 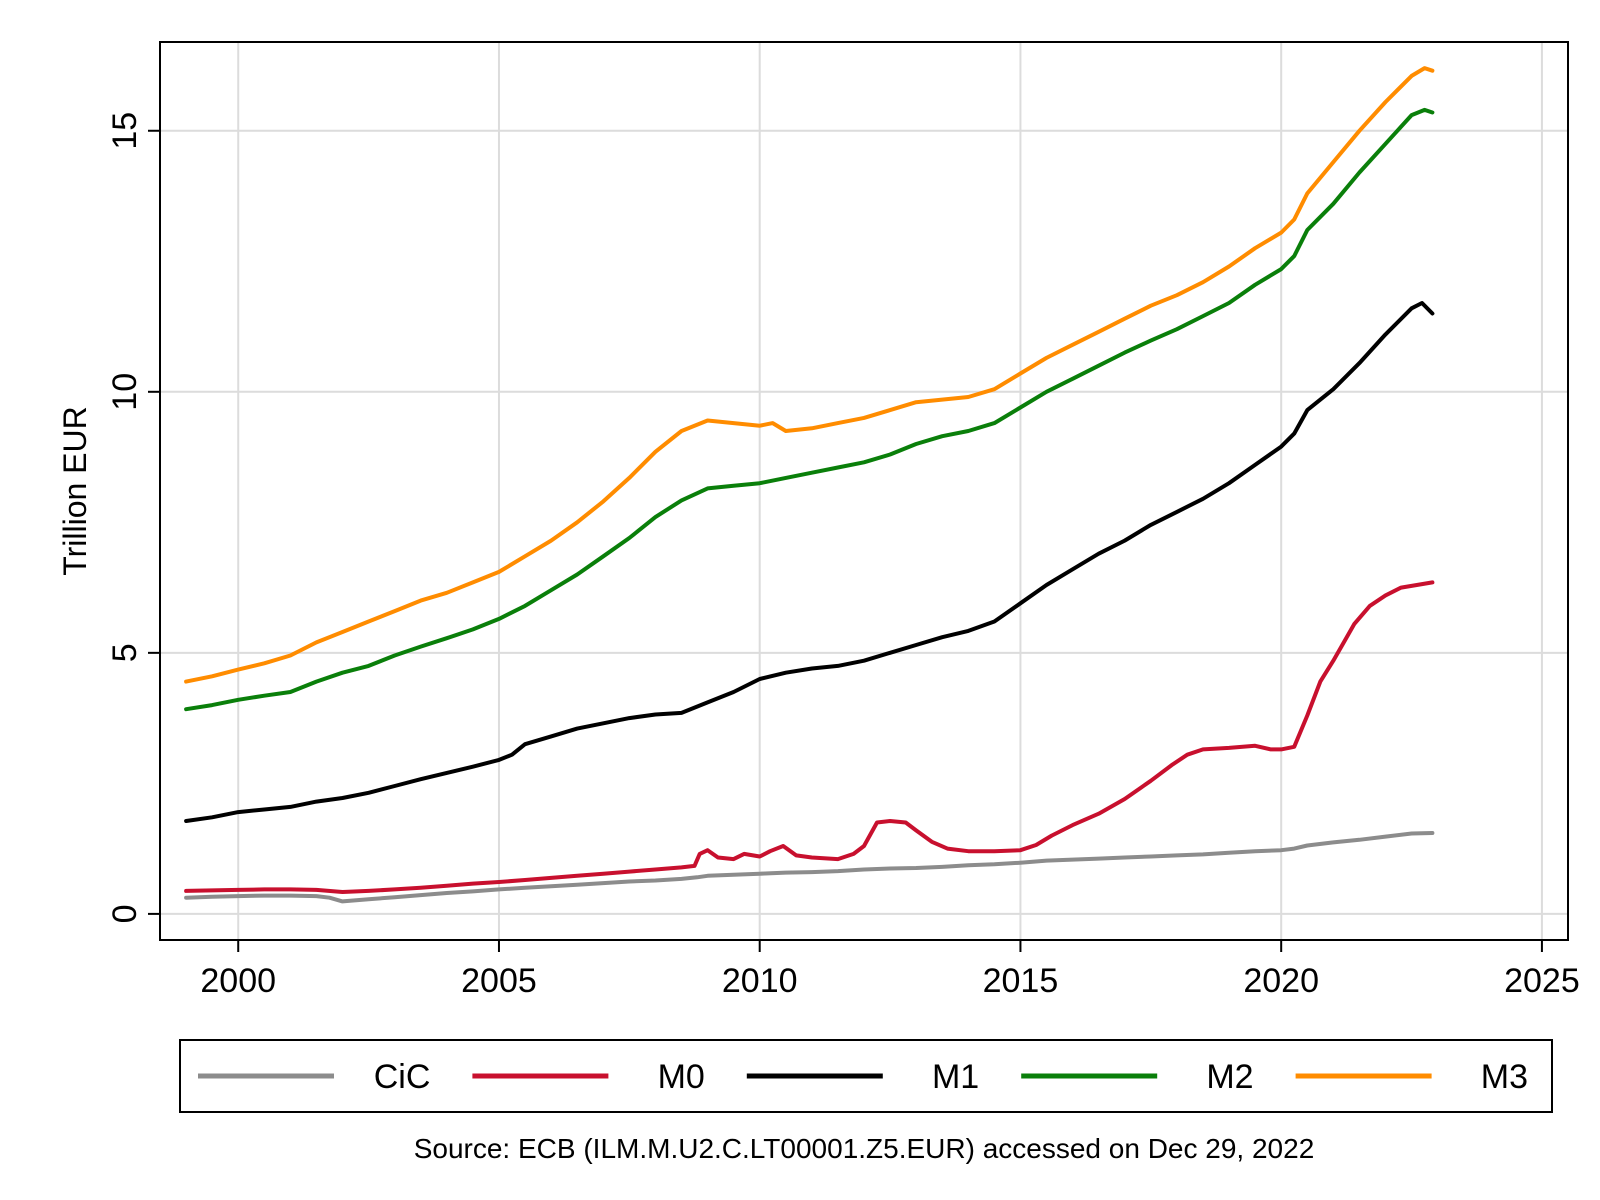 I want to click on x-tick-label: 2020, so click(x=1281, y=981).